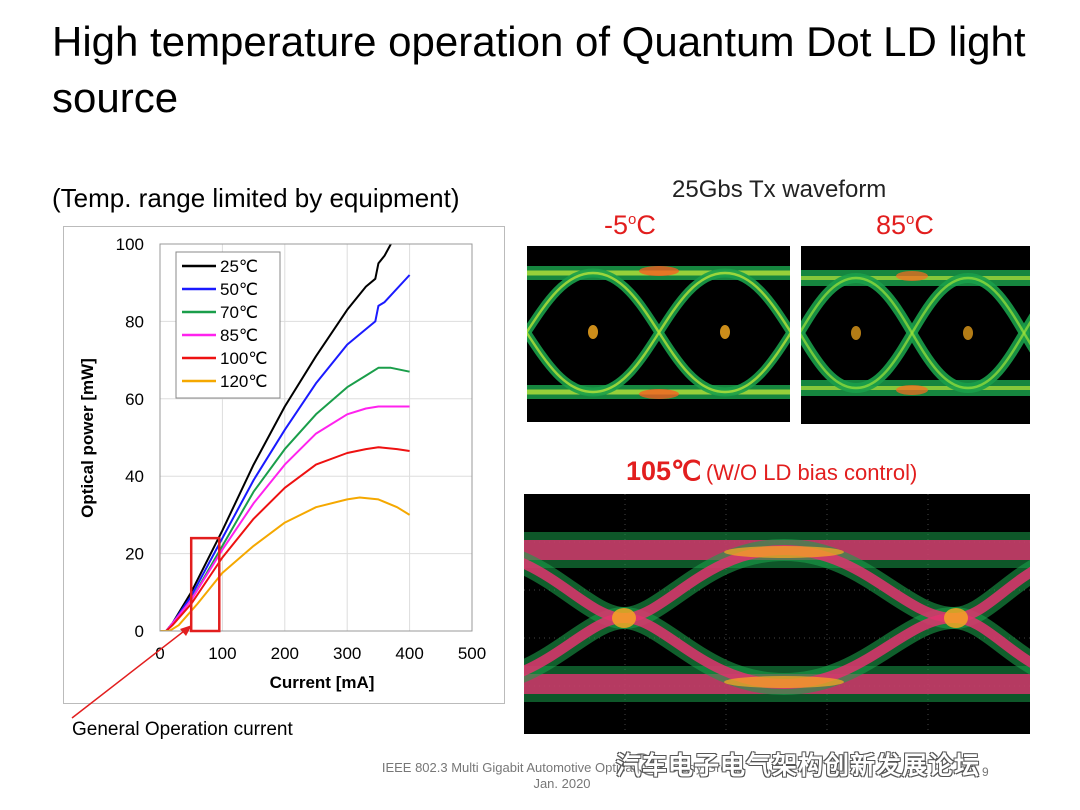 The width and height of the screenshot is (1080, 810). I want to click on eye-label-105: 105℃ (W/O LD bias control), so click(771, 471).